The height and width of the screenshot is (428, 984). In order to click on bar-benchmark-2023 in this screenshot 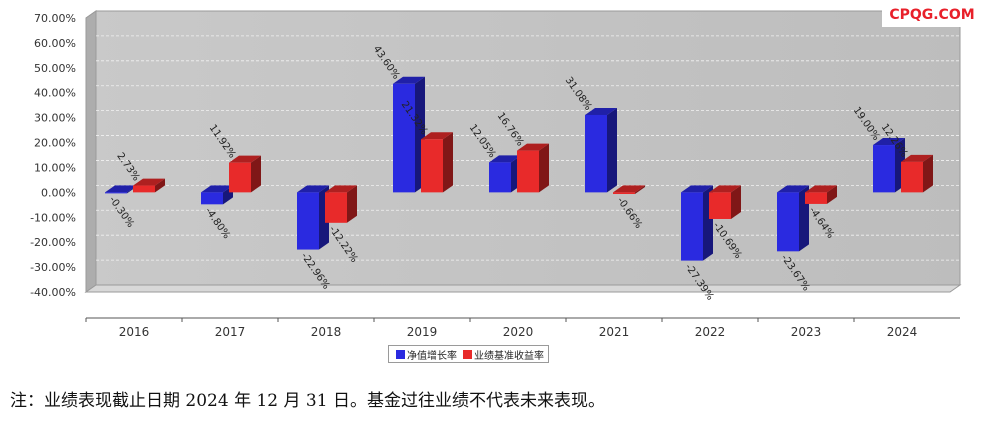, I will do `click(821, 194)`.